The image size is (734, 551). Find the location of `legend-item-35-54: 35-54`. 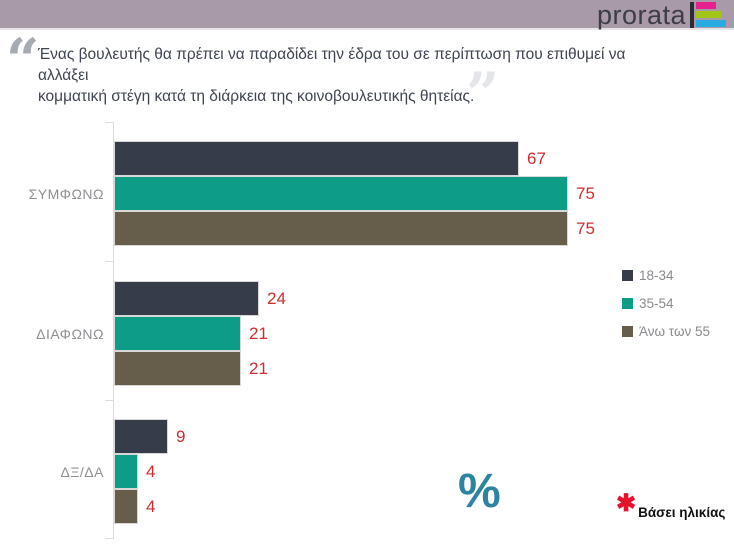

legend-item-35-54: 35-54 is located at coordinates (666, 303).